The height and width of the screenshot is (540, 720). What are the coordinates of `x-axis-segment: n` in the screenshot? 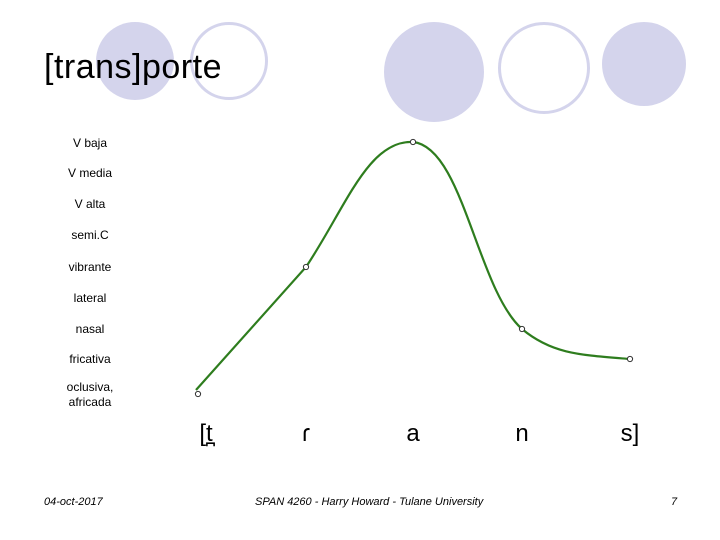 It's located at (522, 433).